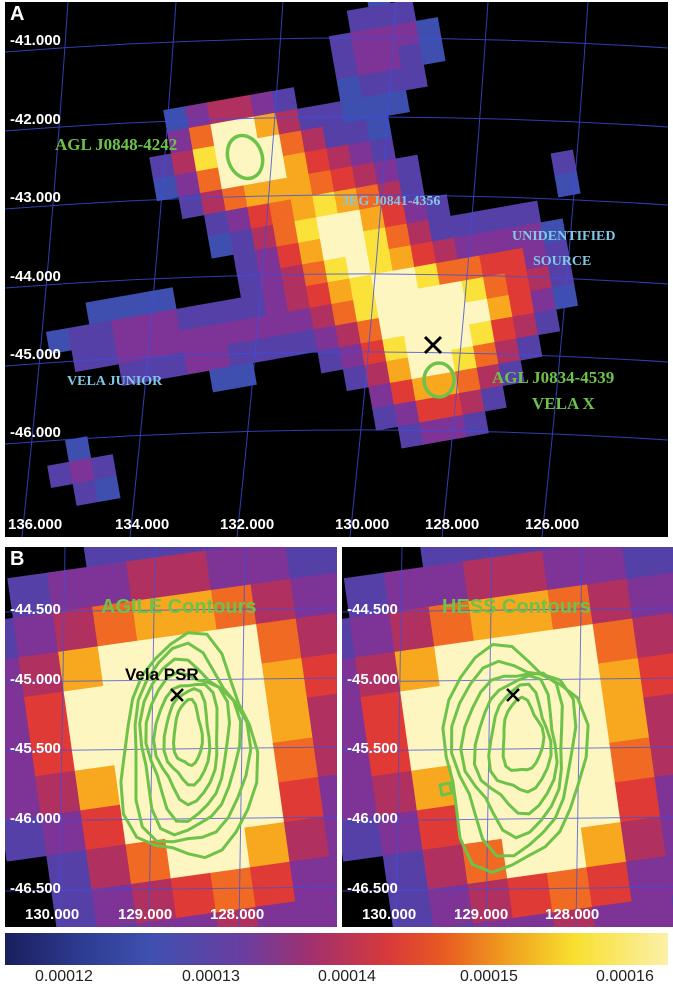  What do you see at coordinates (553, 378) in the screenshot?
I see `source-label-agl-j0834: AGL J0834-4539` at bounding box center [553, 378].